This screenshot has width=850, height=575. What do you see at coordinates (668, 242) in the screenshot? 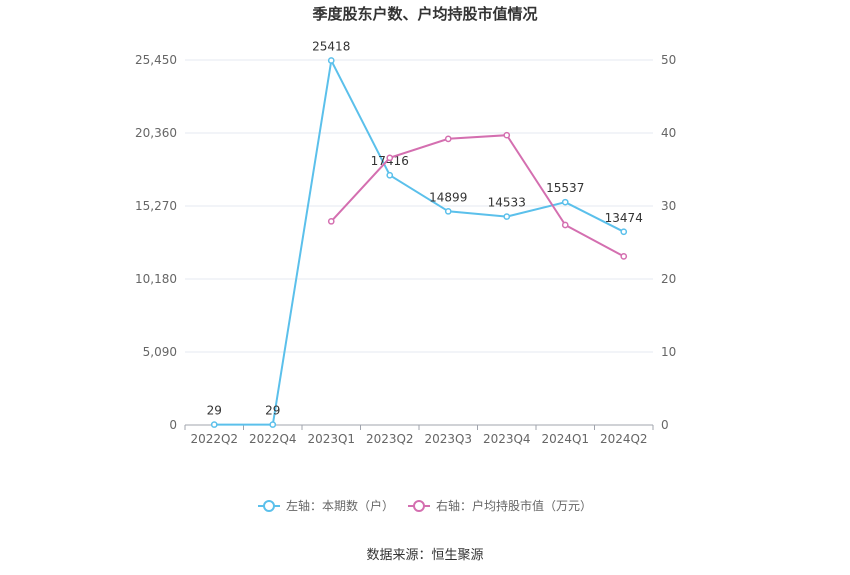
I see `right-axis: 0 10 20 30 40 50` at bounding box center [668, 242].